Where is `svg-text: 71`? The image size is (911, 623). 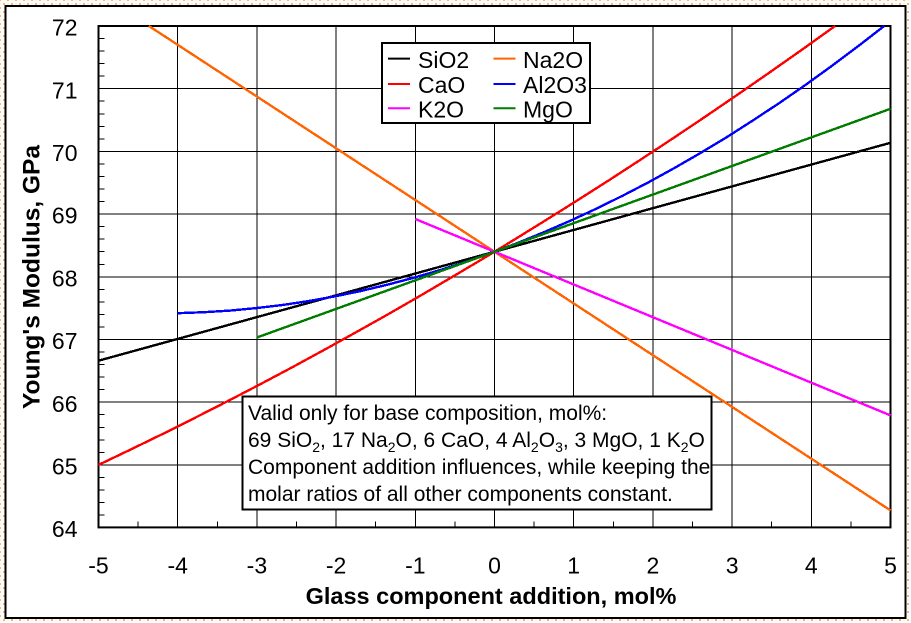
svg-text: 71 is located at coordinates (65, 90).